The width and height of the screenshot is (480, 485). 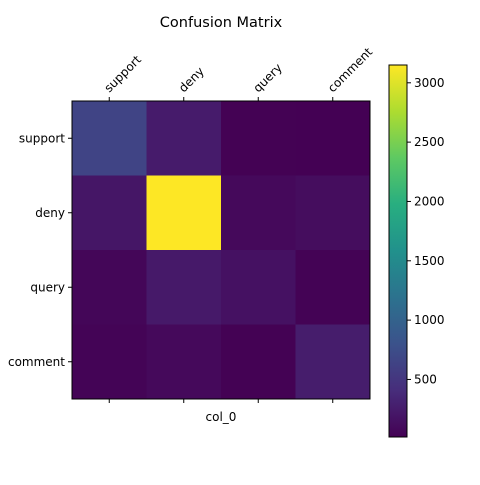 I want to click on y-tick-label: support, so click(x=42, y=138).